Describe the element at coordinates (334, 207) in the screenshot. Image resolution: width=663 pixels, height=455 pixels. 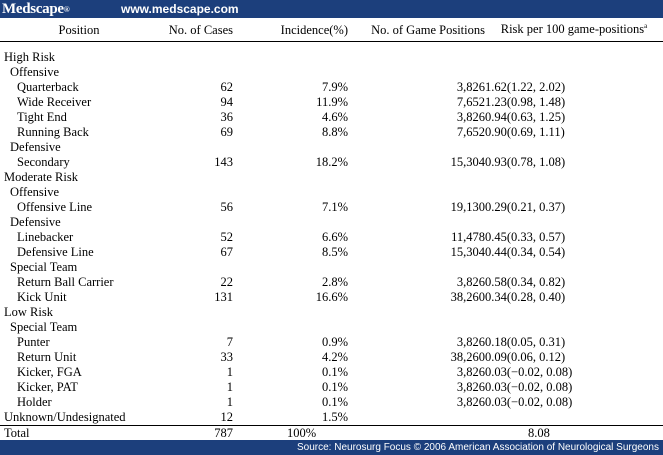
I see `incidence-cell: 7.1%` at that location.